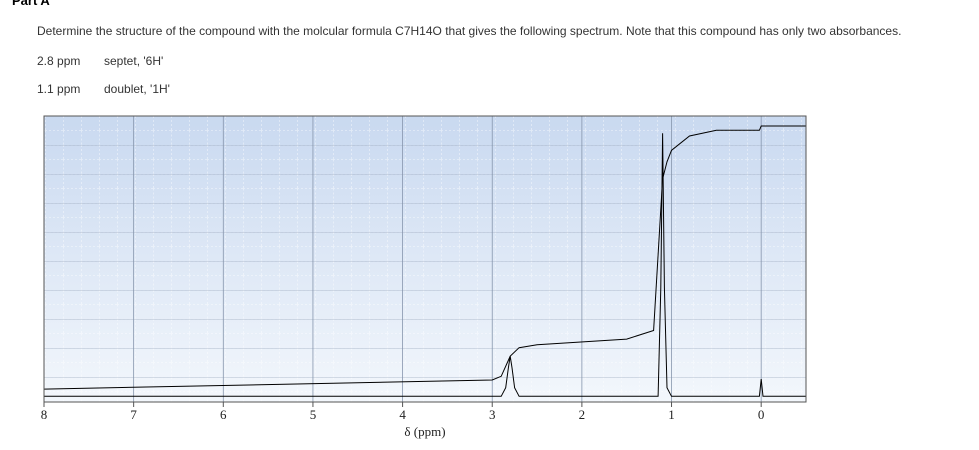 Image resolution: width=979 pixels, height=450 pixels. What do you see at coordinates (424, 431) in the screenshot?
I see `x-axis-label: δ (ppm)` at bounding box center [424, 431].